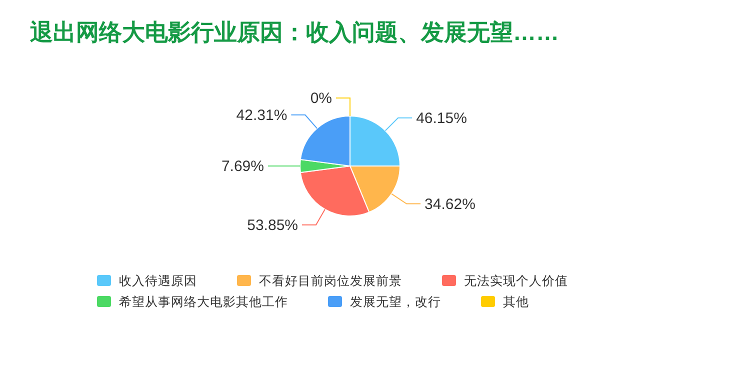  What do you see at coordinates (395, 302) in the screenshot?
I see `legend-label: 发展无望，改行` at bounding box center [395, 302].